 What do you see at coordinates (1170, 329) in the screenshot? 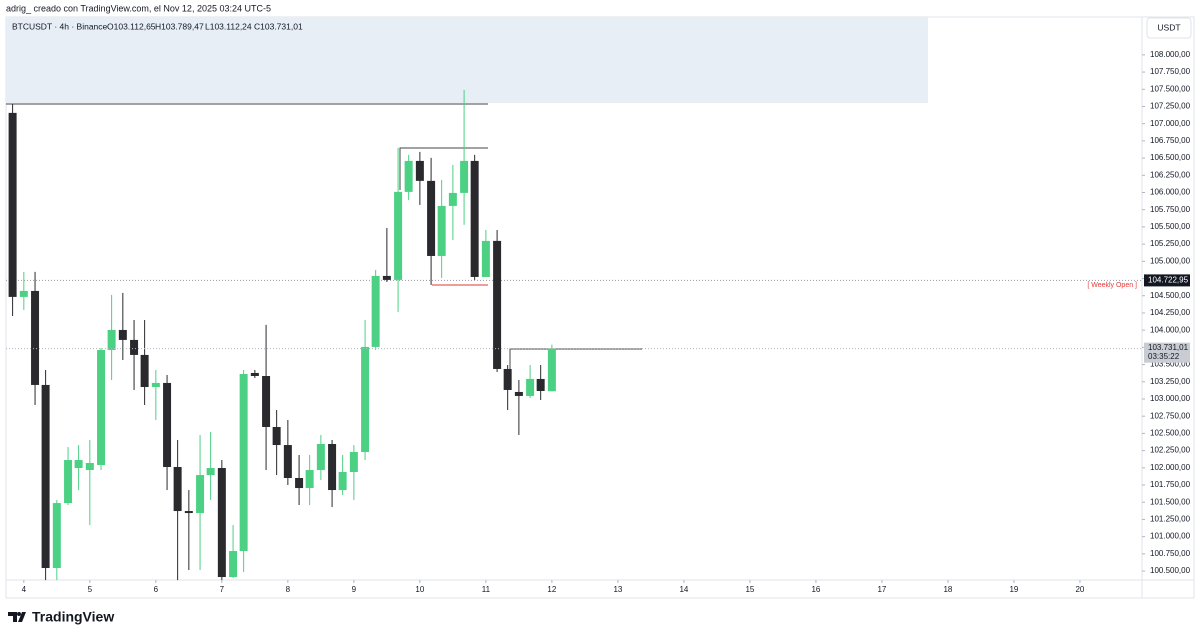
I see `y-tick-label: 104.000,00` at bounding box center [1170, 329].